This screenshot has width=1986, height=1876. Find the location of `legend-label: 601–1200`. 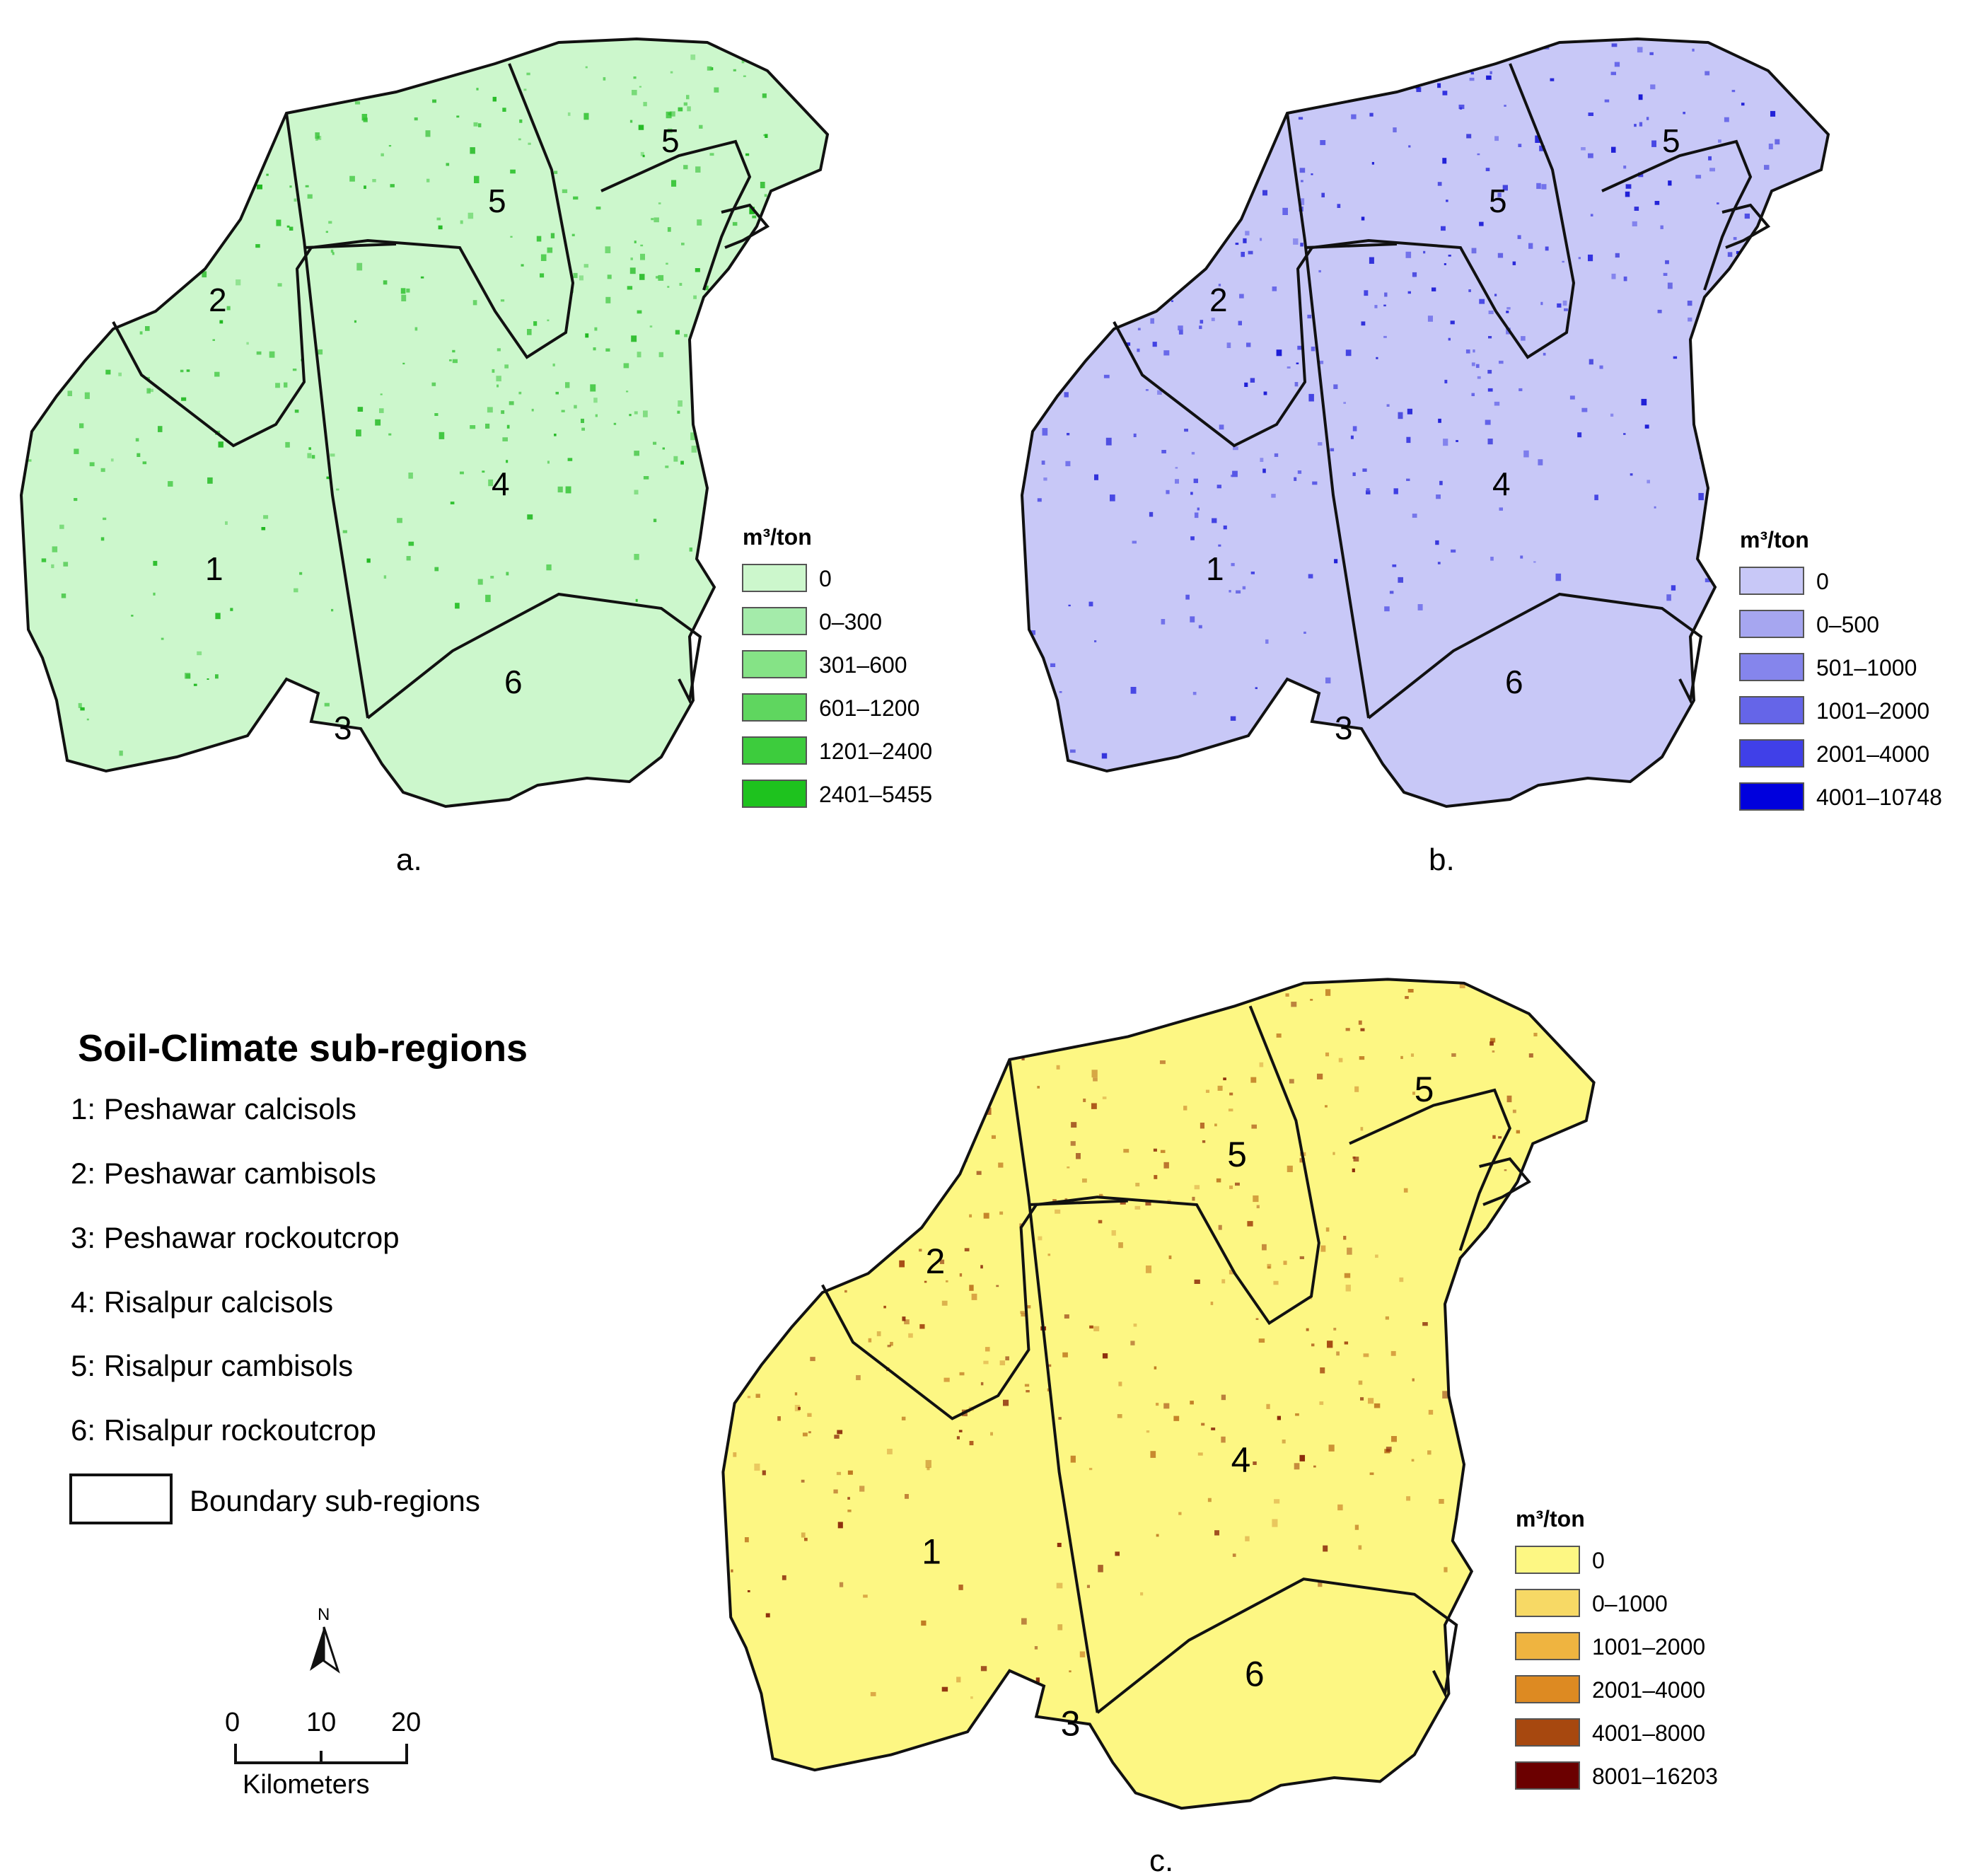

legend-label: 601–1200 is located at coordinates (869, 708).